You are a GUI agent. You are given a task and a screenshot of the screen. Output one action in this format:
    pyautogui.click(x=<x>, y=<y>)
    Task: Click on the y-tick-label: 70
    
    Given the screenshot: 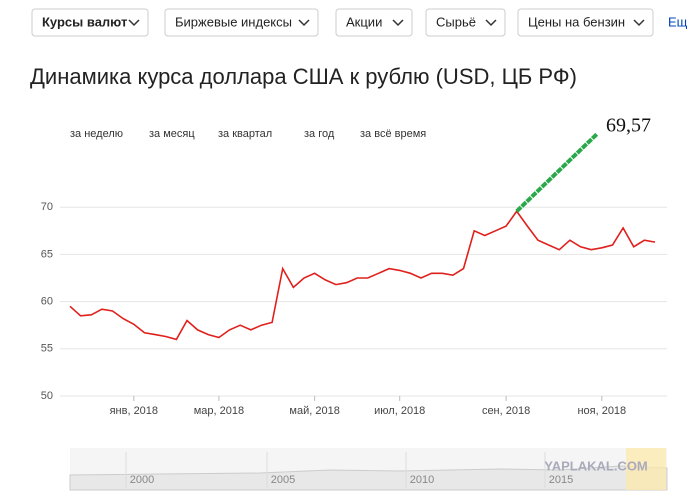 What is the action you would take?
    pyautogui.click(x=47, y=207)
    